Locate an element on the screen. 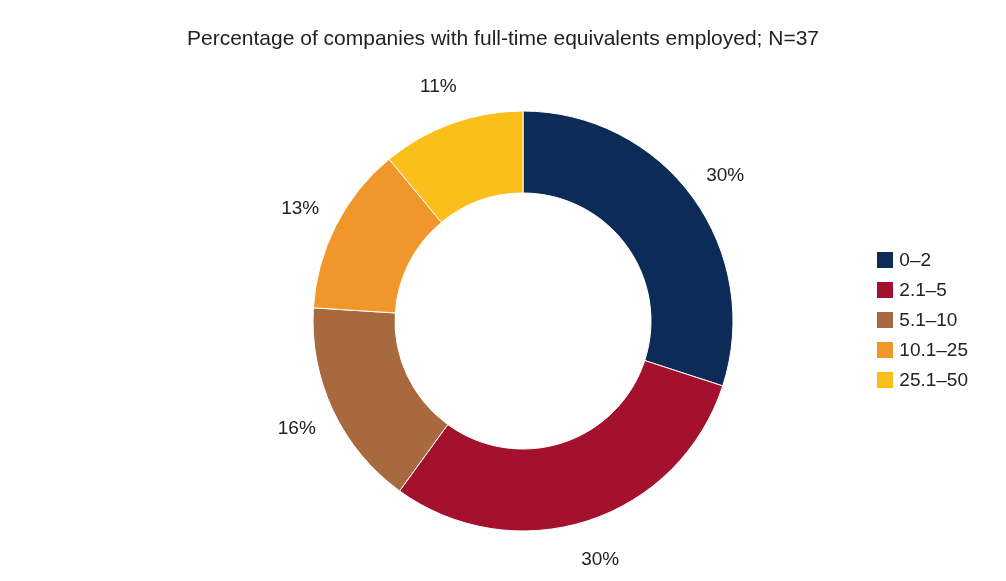  legend-label: 0–2 is located at coordinates (915, 259).